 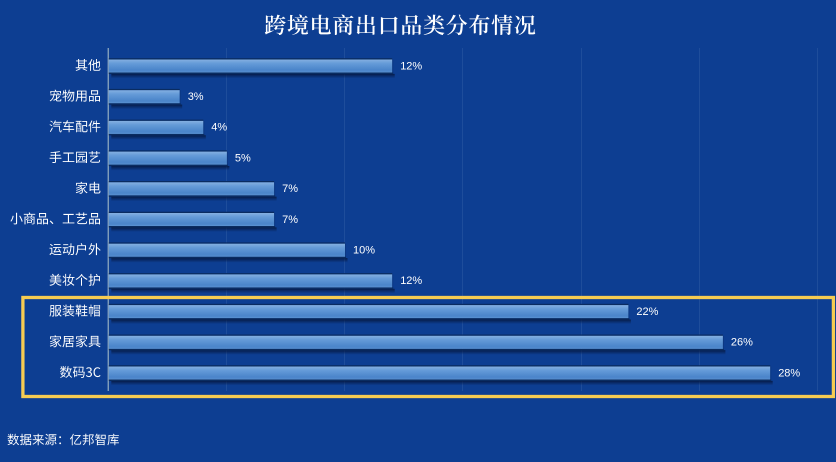 I want to click on svg-text: 26%, so click(x=742, y=343).